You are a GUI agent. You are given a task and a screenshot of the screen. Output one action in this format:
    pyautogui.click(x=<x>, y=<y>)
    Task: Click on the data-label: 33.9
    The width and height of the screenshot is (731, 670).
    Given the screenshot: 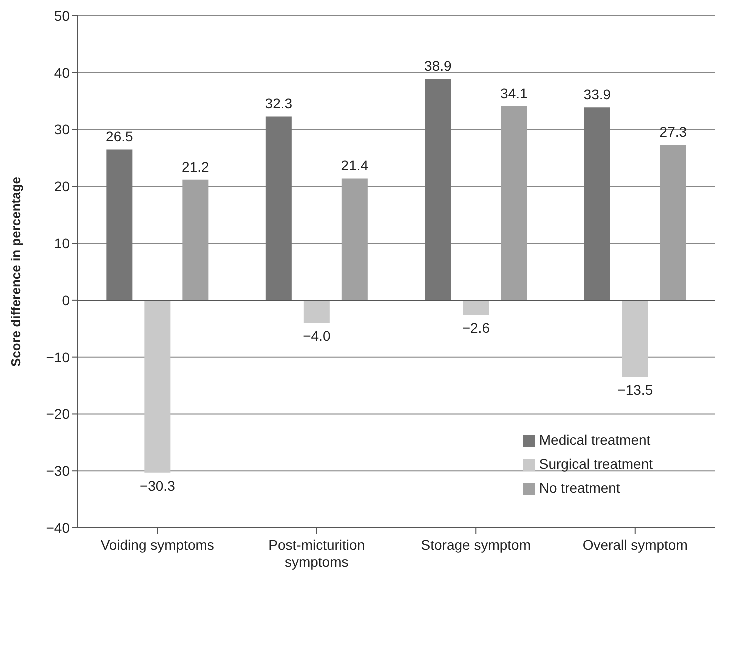 What is the action you would take?
    pyautogui.click(x=598, y=94)
    